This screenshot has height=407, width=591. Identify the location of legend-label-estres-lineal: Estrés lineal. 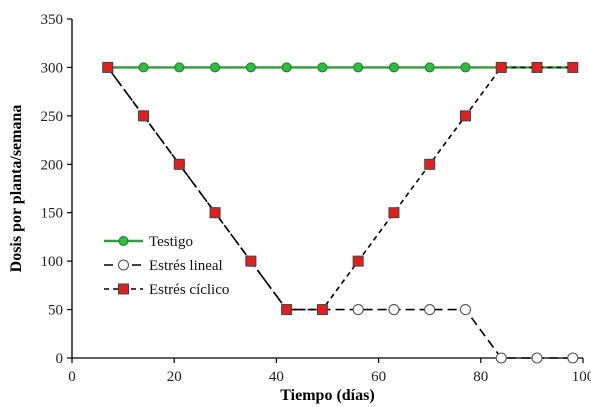
(186, 266).